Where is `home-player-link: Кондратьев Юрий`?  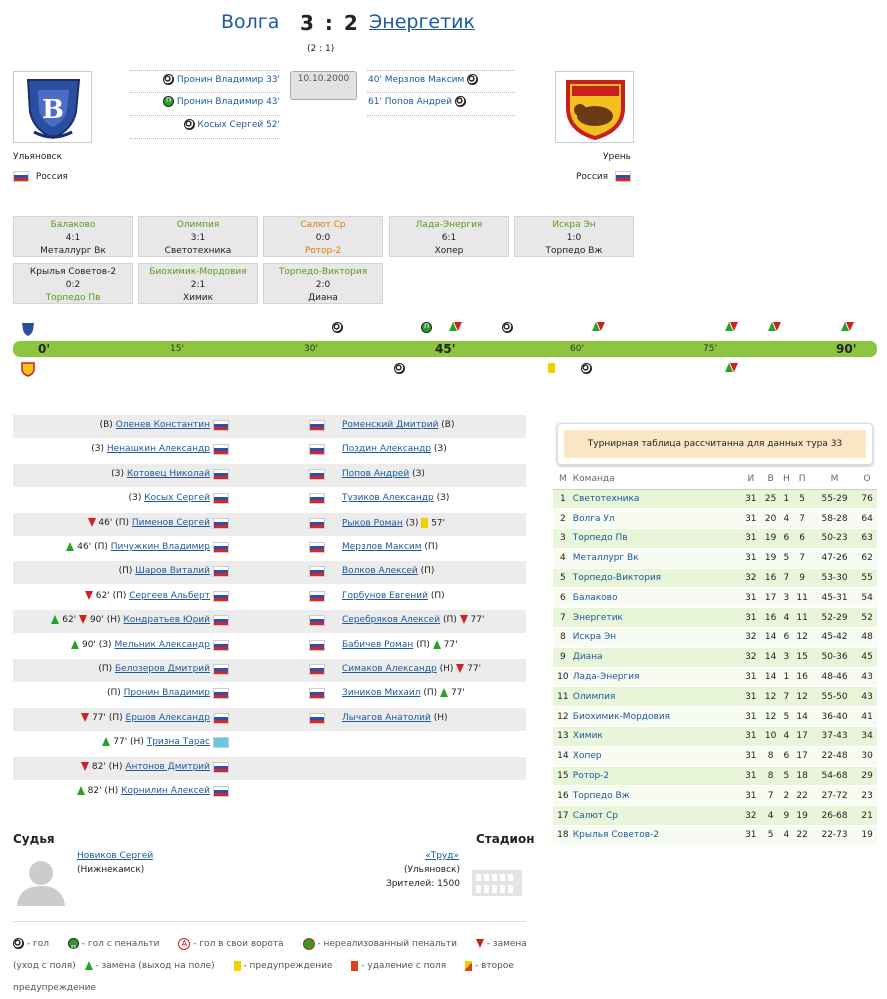 home-player-link: Кондратьев Юрий is located at coordinates (166, 620).